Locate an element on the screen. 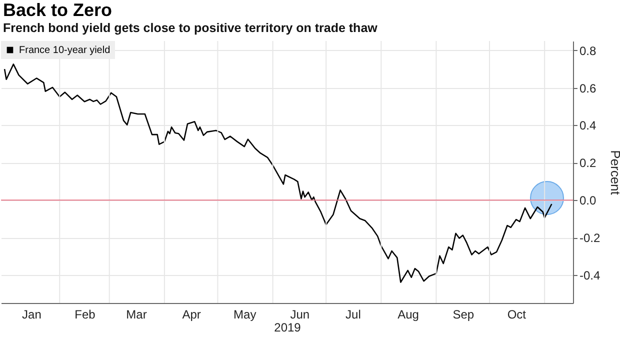  x-tick-label: Aug is located at coordinates (408, 315).